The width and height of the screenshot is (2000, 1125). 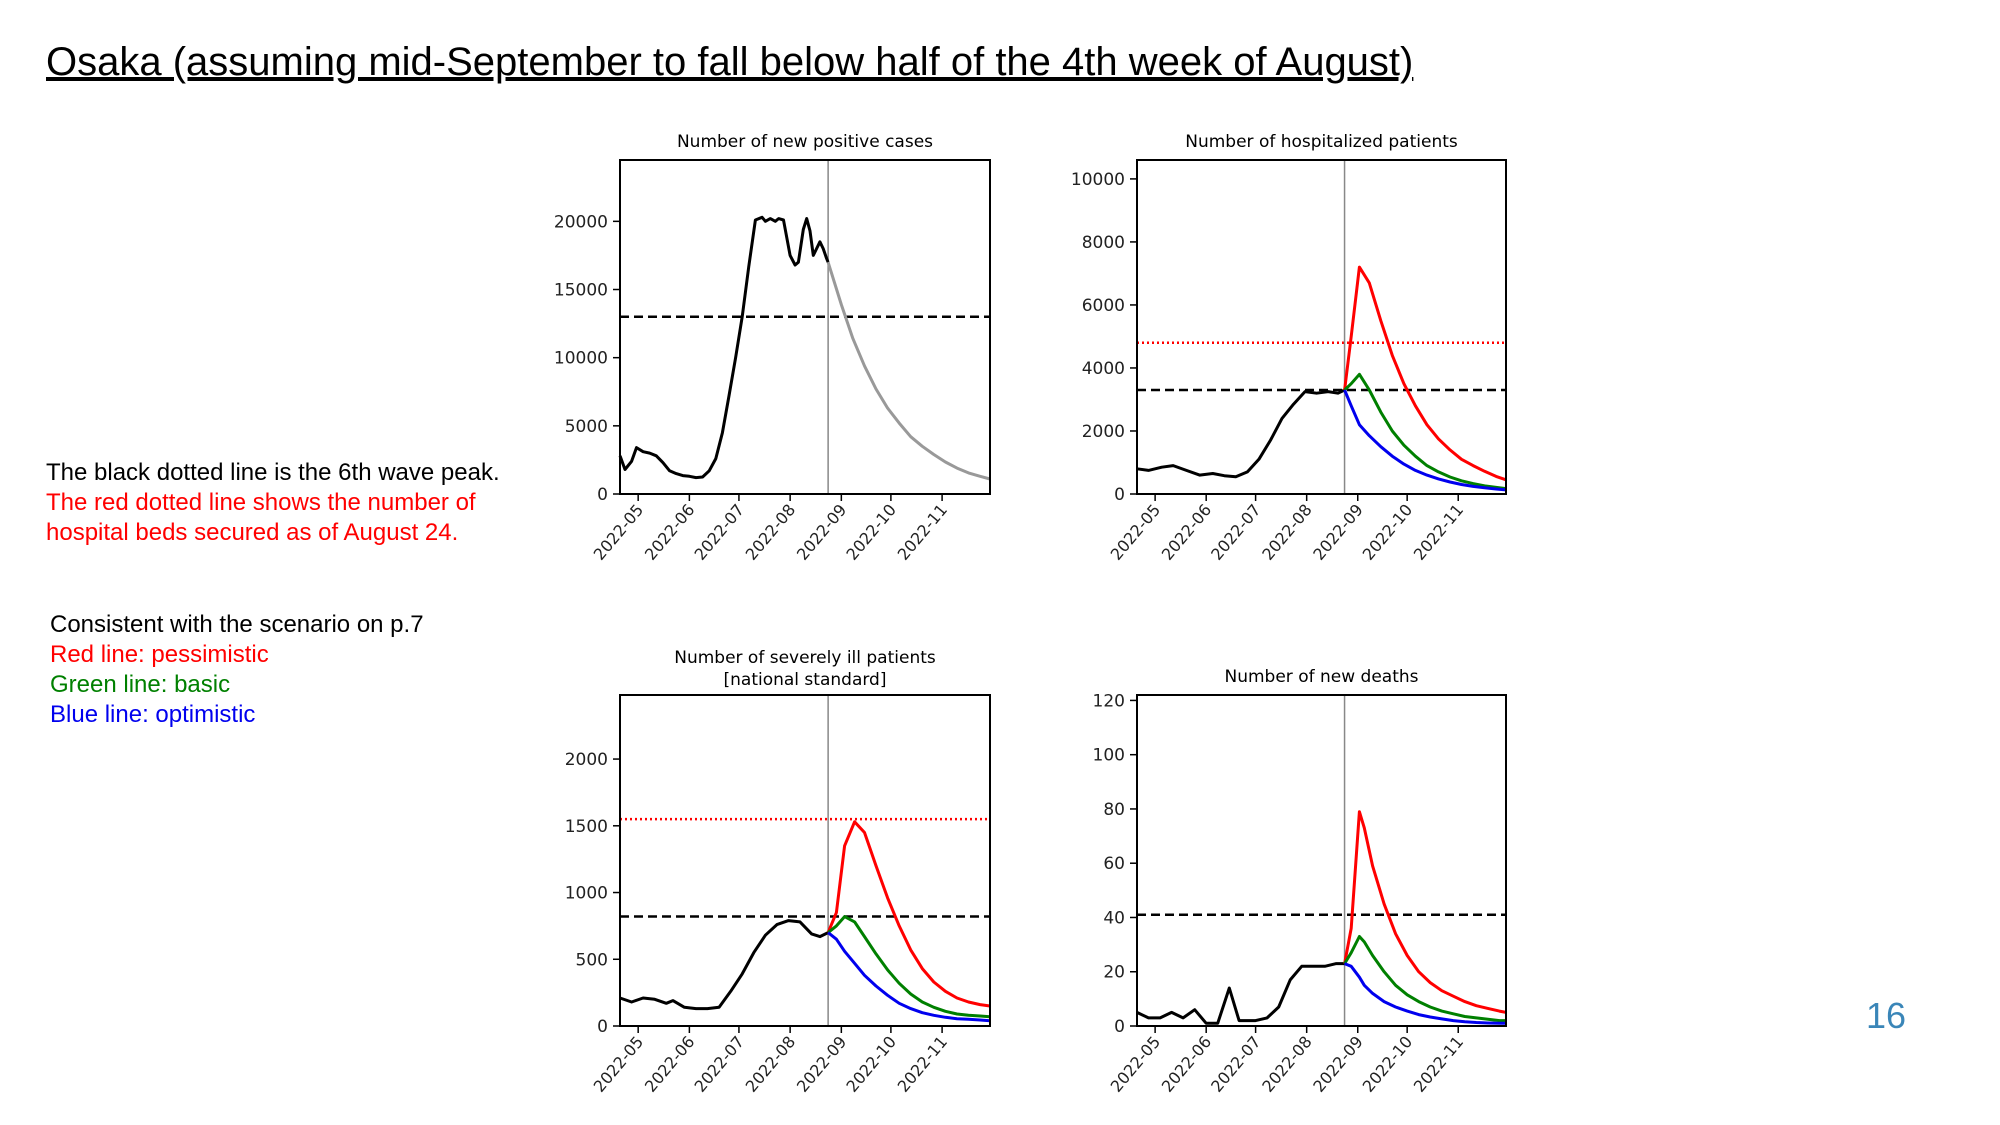 I want to click on x-tick-label: 2022-11, so click(x=1439, y=1063).